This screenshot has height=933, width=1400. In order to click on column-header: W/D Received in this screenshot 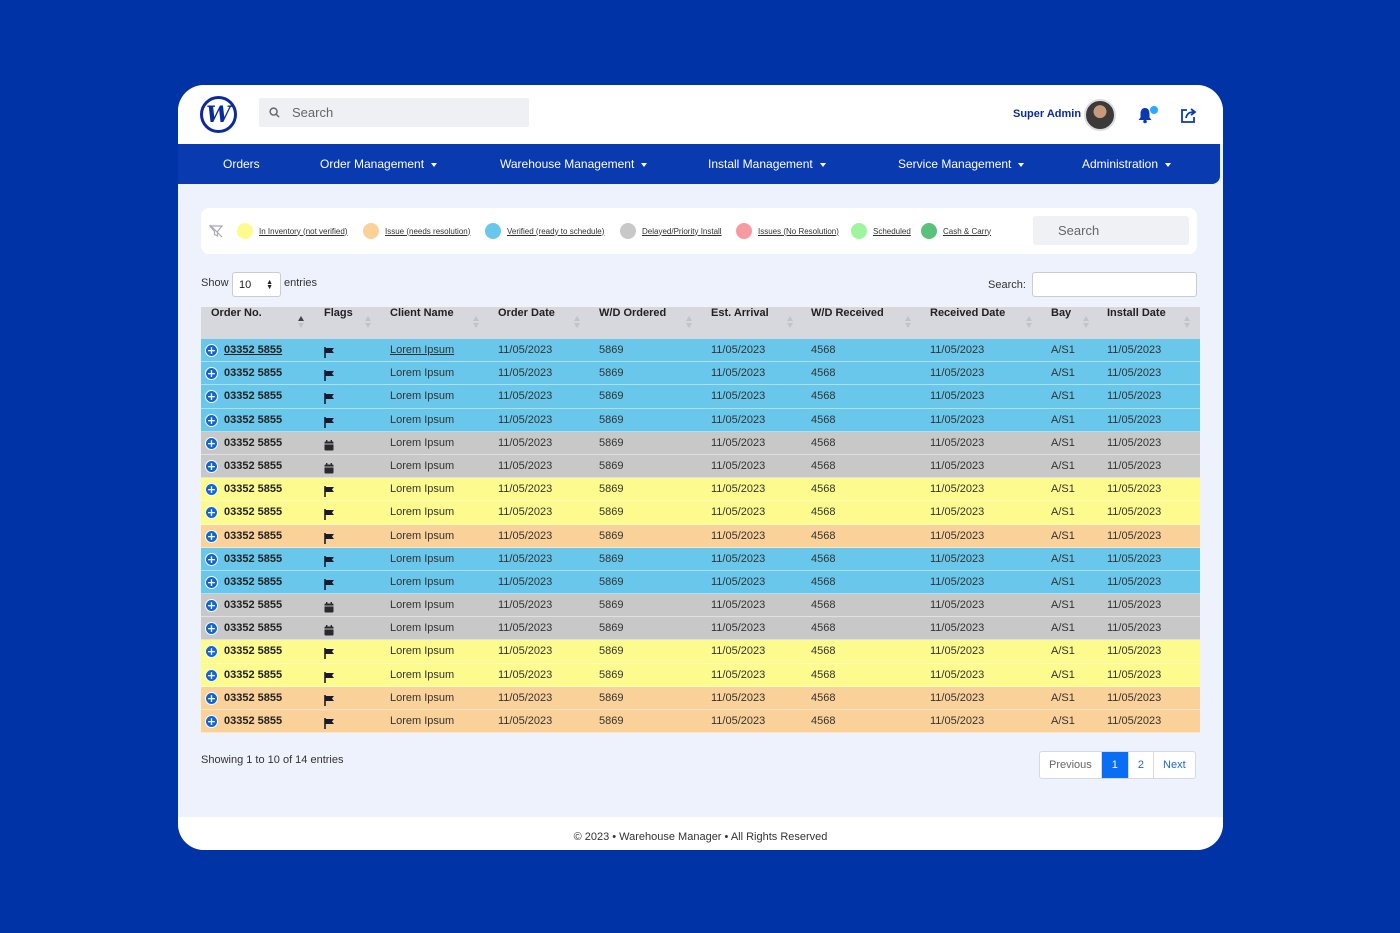, I will do `click(847, 313)`.